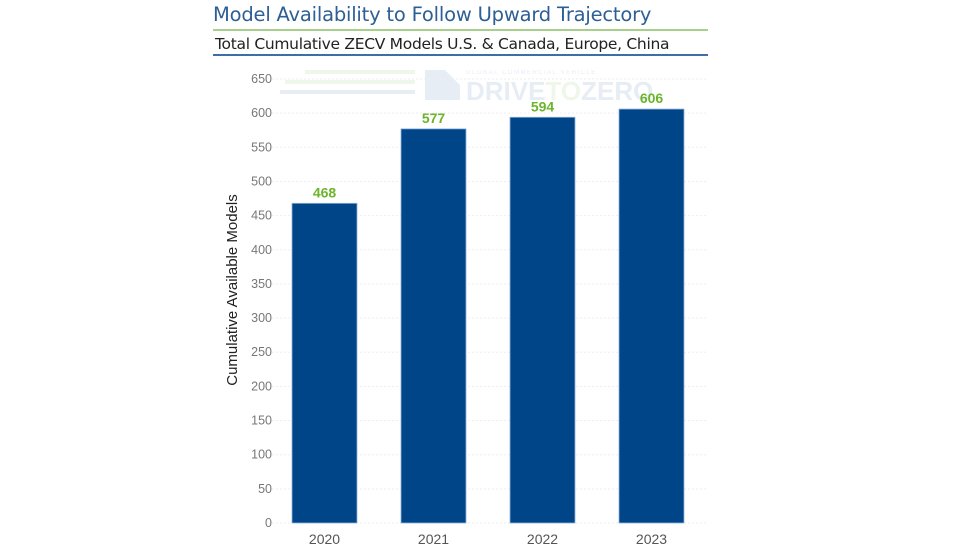 Image resolution: width=980 pixels, height=552 pixels. I want to click on y-tick-label: 50, so click(265, 489).